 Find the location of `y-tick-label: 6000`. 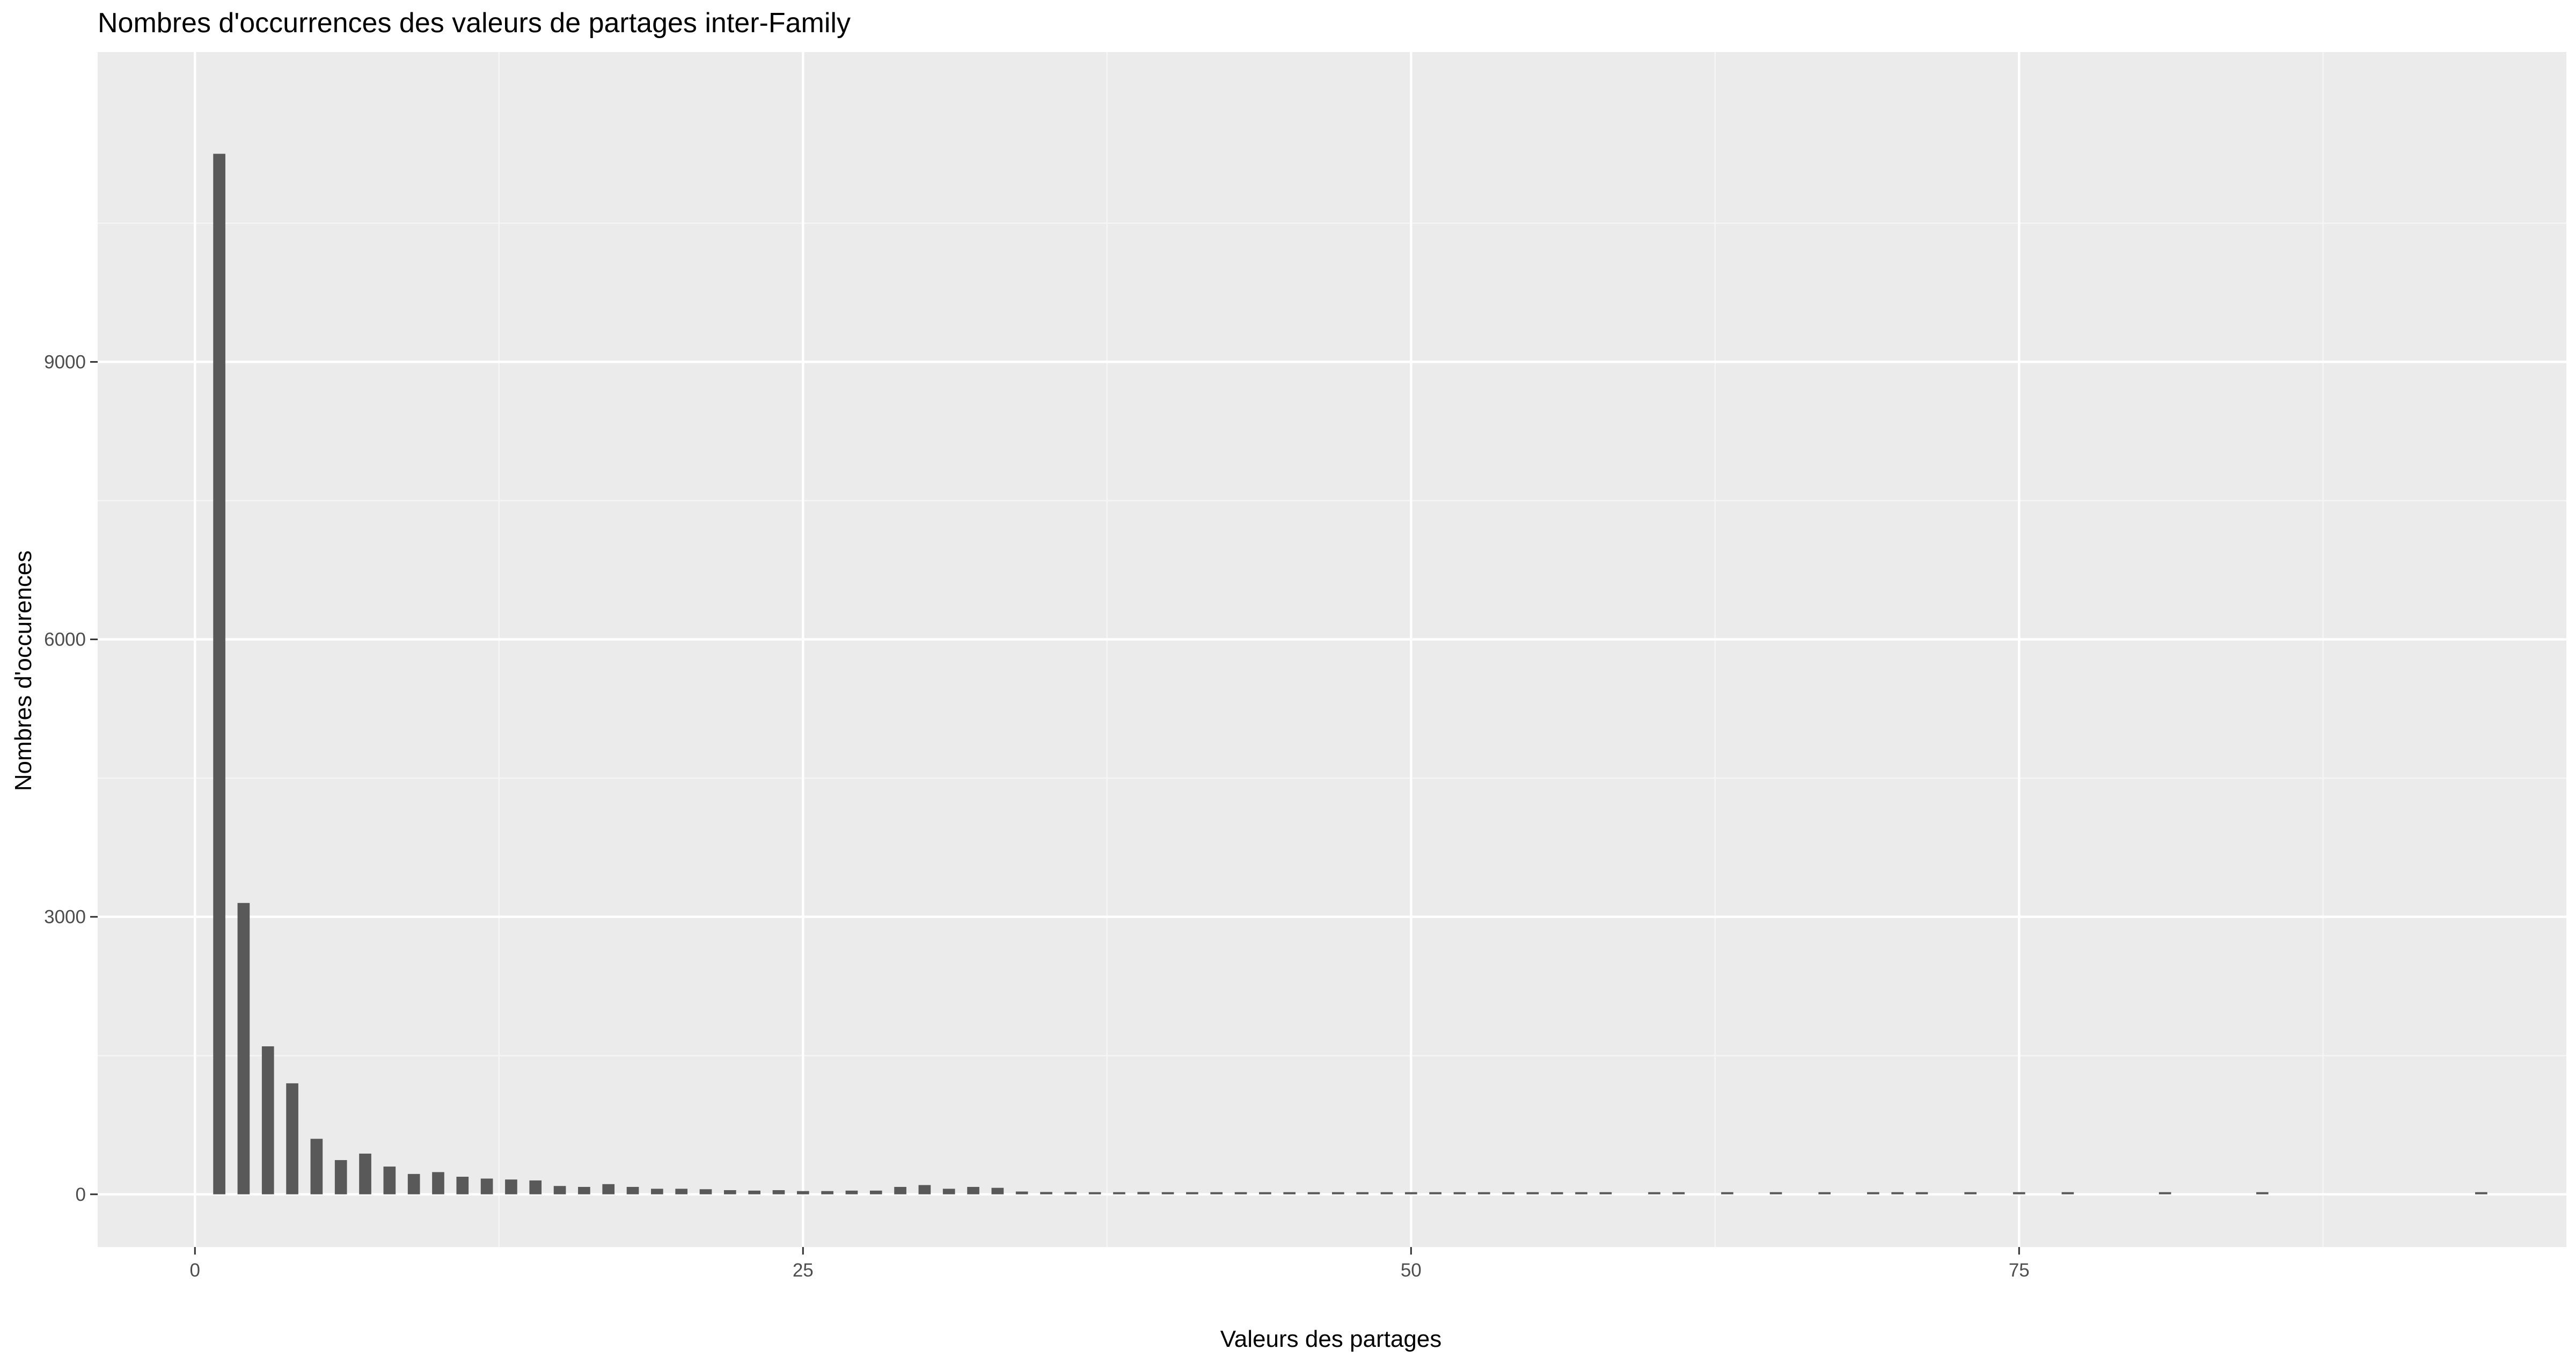

y-tick-label: 6000 is located at coordinates (65, 639).